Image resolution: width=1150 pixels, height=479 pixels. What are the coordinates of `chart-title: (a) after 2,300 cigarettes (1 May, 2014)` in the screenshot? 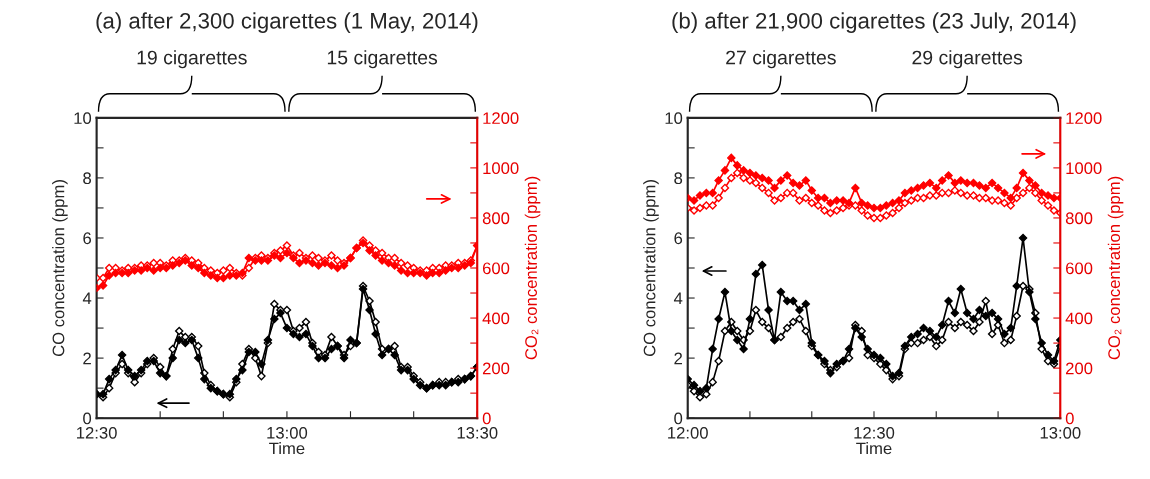 It's located at (287, 23).